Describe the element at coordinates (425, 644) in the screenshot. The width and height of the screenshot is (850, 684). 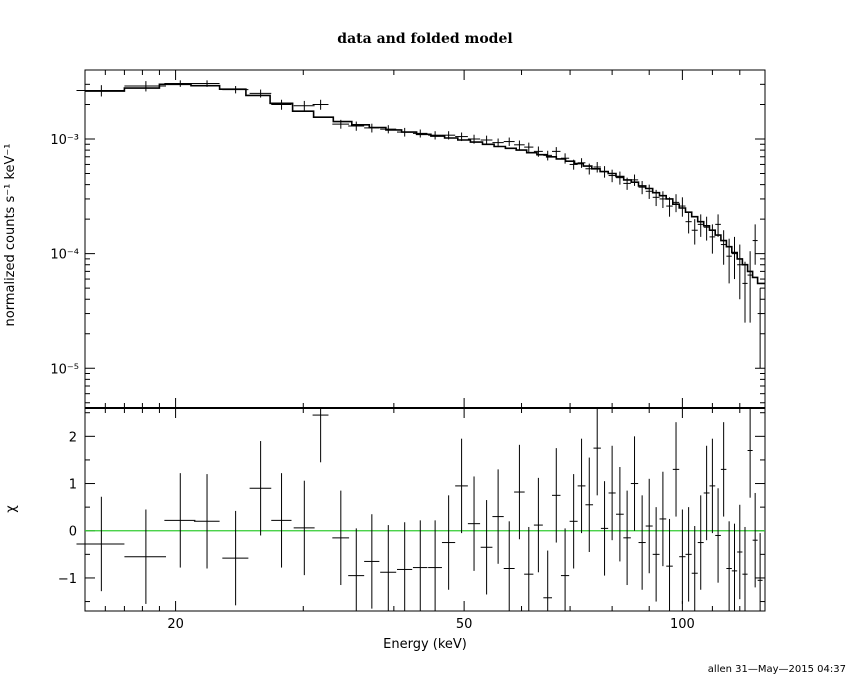
I see `x-axis-label: Energy (keV)` at that location.